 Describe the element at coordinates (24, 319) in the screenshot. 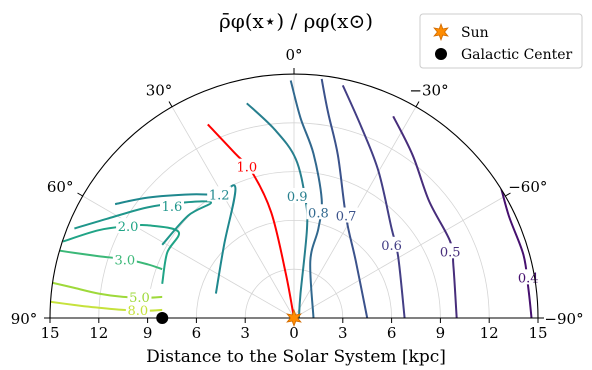

I see `angle-label: 90°` at that location.